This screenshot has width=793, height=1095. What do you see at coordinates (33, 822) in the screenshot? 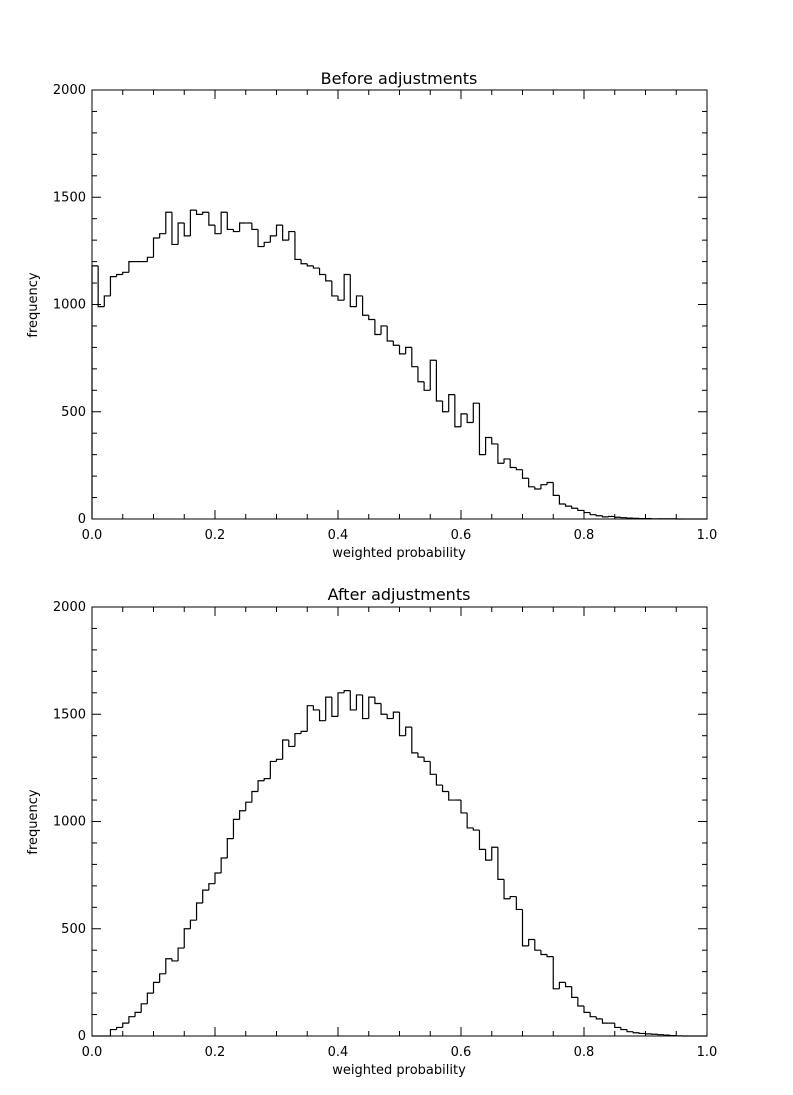
I see `y-axis-label: frequency` at bounding box center [33, 822].